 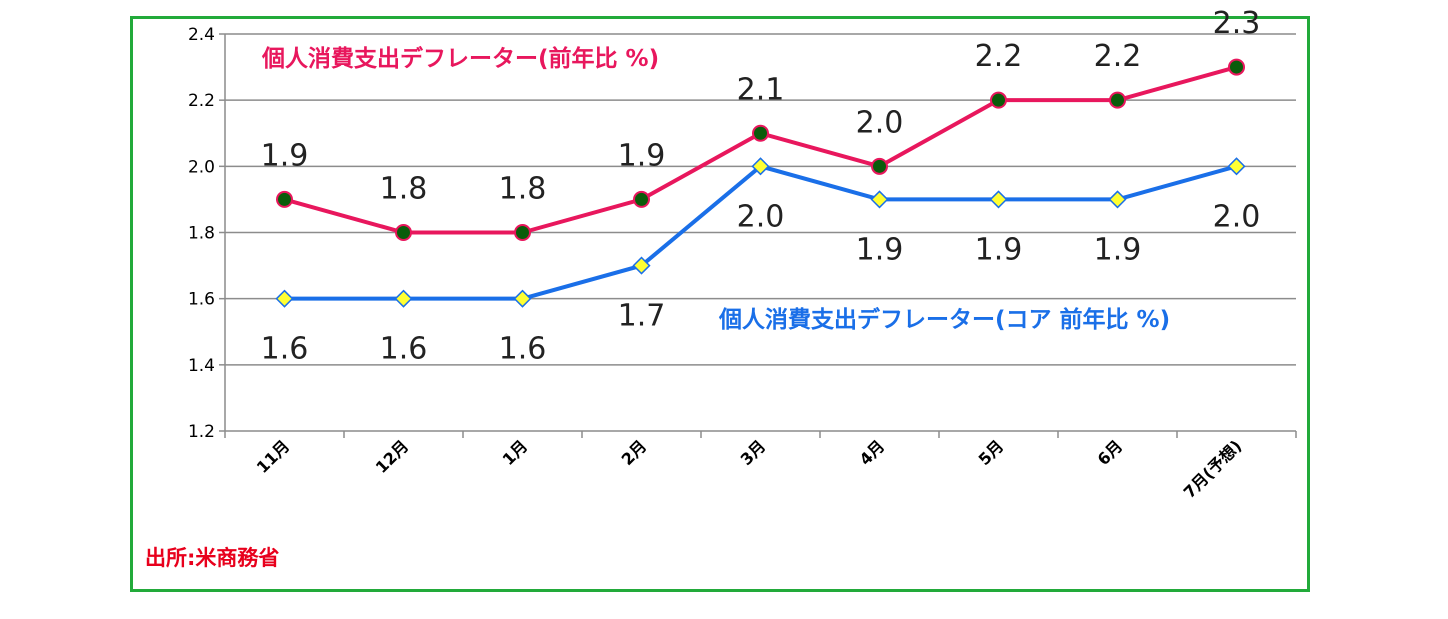 I want to click on y-tick-label: 2.4, so click(x=201, y=35).